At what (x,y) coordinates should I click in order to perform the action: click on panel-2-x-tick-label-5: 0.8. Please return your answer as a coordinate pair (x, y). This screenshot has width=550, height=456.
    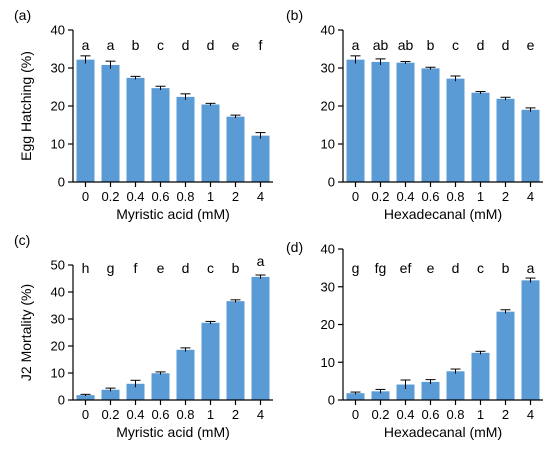
    Looking at the image, I should click on (455, 196).